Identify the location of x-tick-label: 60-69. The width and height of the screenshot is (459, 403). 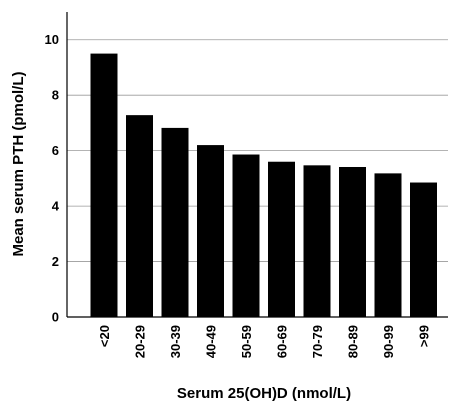
(282, 341).